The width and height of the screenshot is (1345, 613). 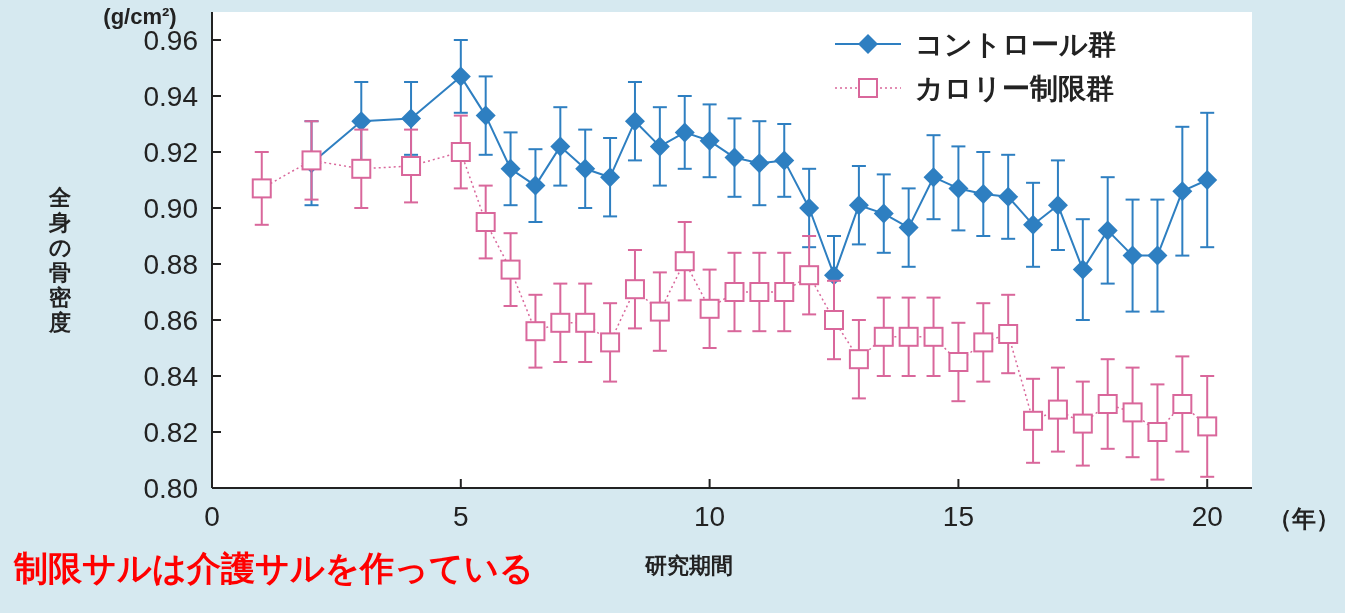 What do you see at coordinates (1304, 518) in the screenshot?
I see `text: （年）` at bounding box center [1304, 518].